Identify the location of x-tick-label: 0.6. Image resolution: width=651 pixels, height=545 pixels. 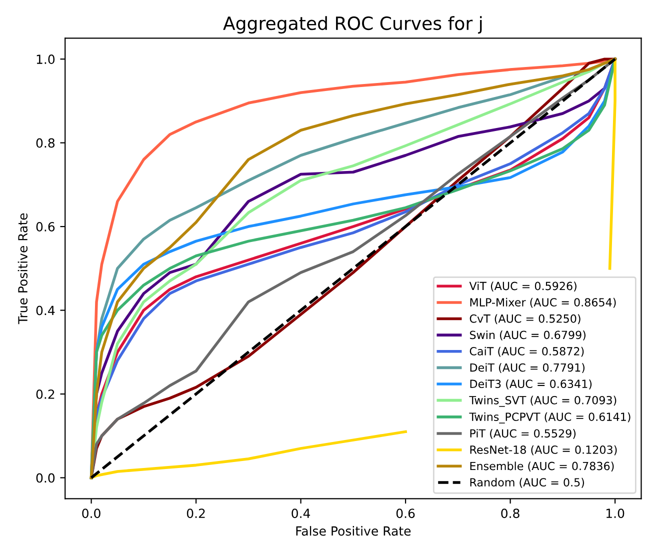
(405, 513).